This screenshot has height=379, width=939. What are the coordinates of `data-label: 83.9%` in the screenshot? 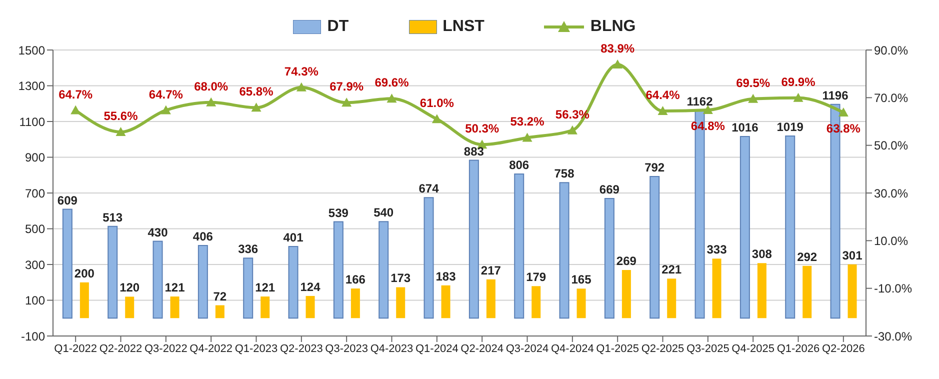 It's located at (617, 49).